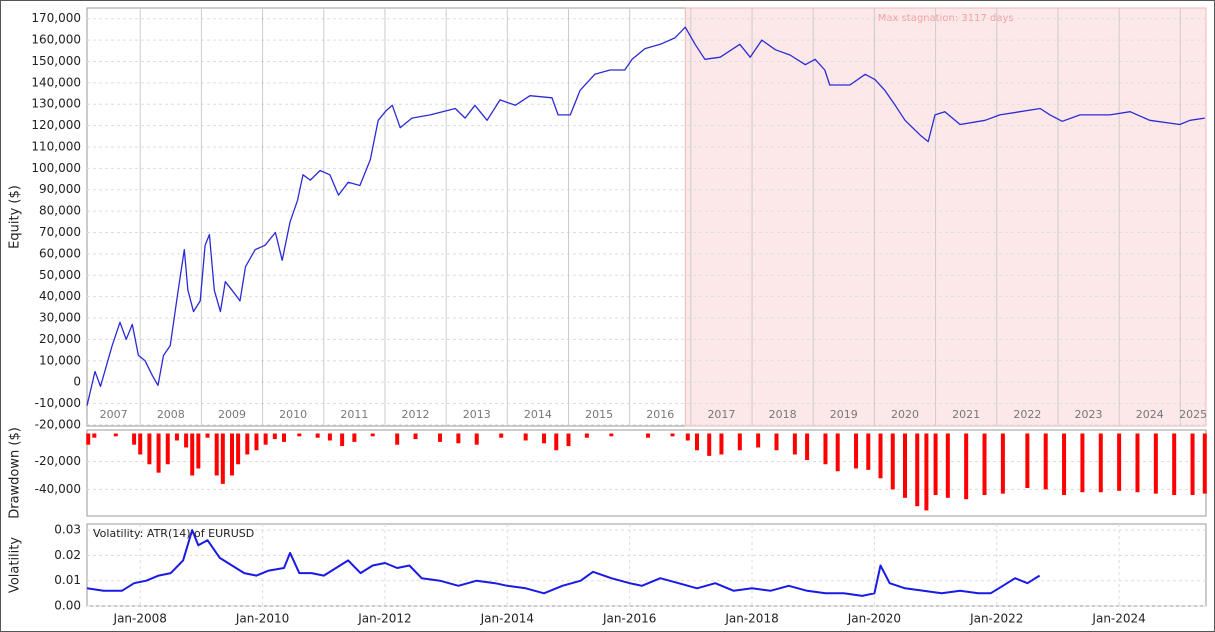  What do you see at coordinates (56, 168) in the screenshot?
I see `y-tick-label: 100,000` at bounding box center [56, 168].